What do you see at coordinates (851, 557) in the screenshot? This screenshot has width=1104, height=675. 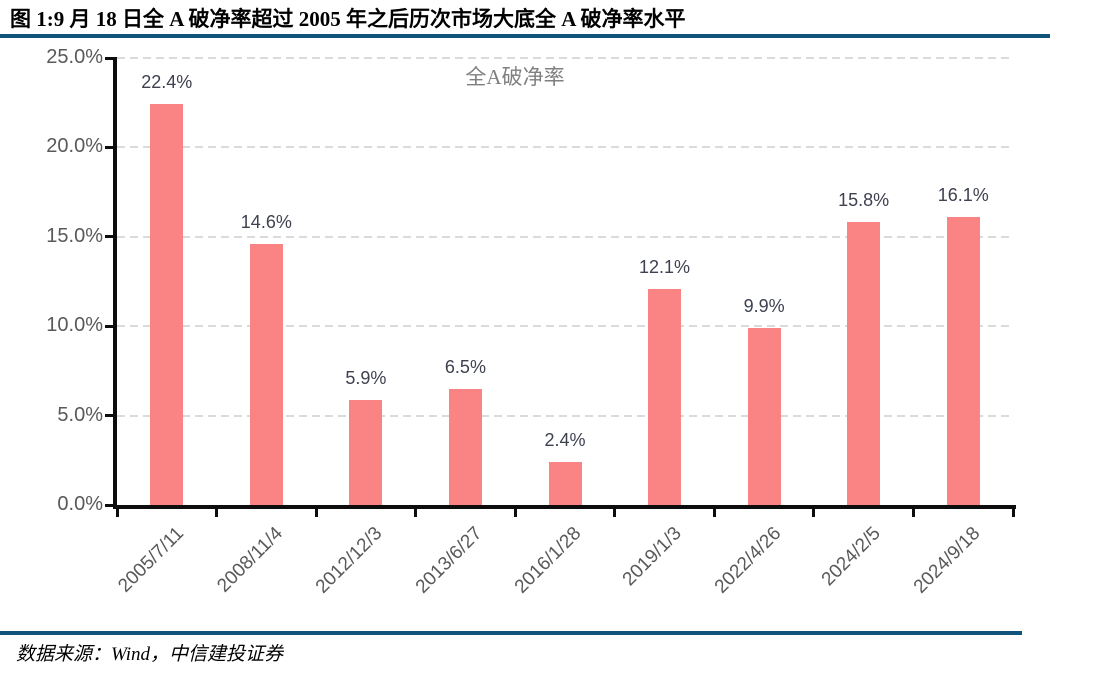 I see `x-axis-category-label: 2024/2/5` at bounding box center [851, 557].